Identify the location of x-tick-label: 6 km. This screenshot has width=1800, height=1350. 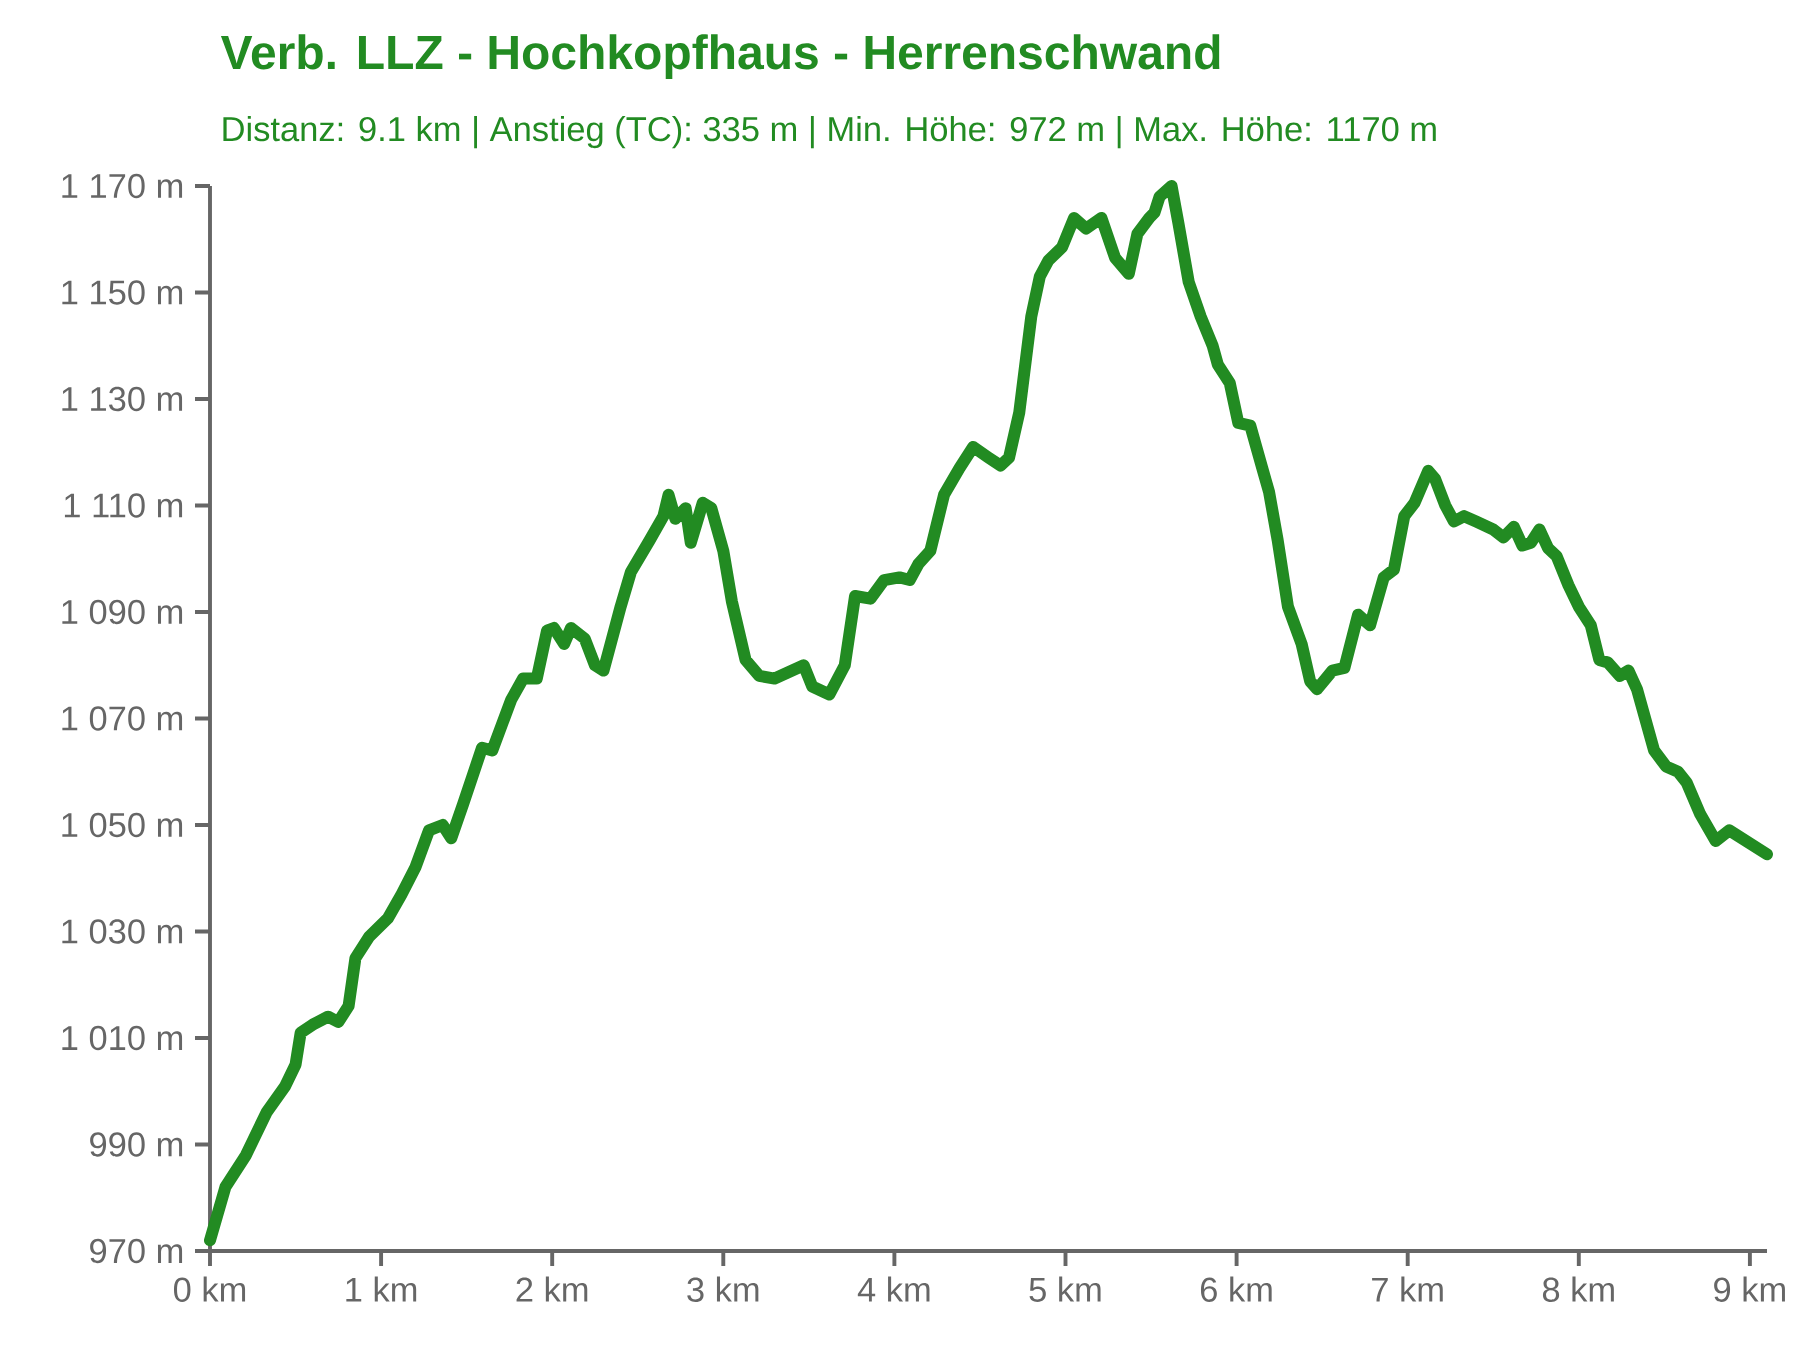
(1236, 1289).